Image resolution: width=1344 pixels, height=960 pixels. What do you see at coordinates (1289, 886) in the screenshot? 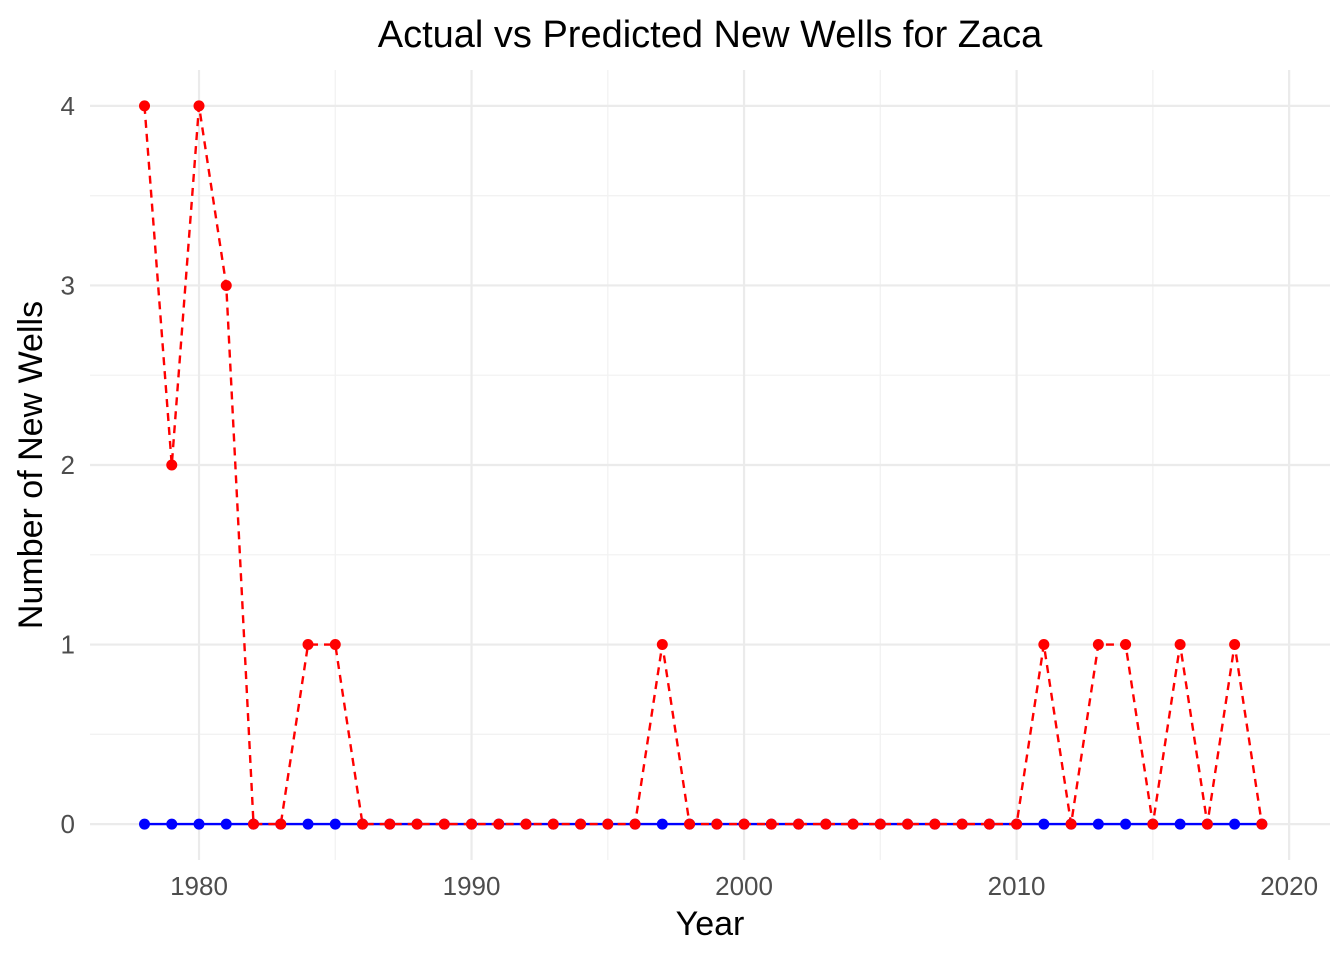
I see `x-tick-label: 2020` at bounding box center [1289, 886].